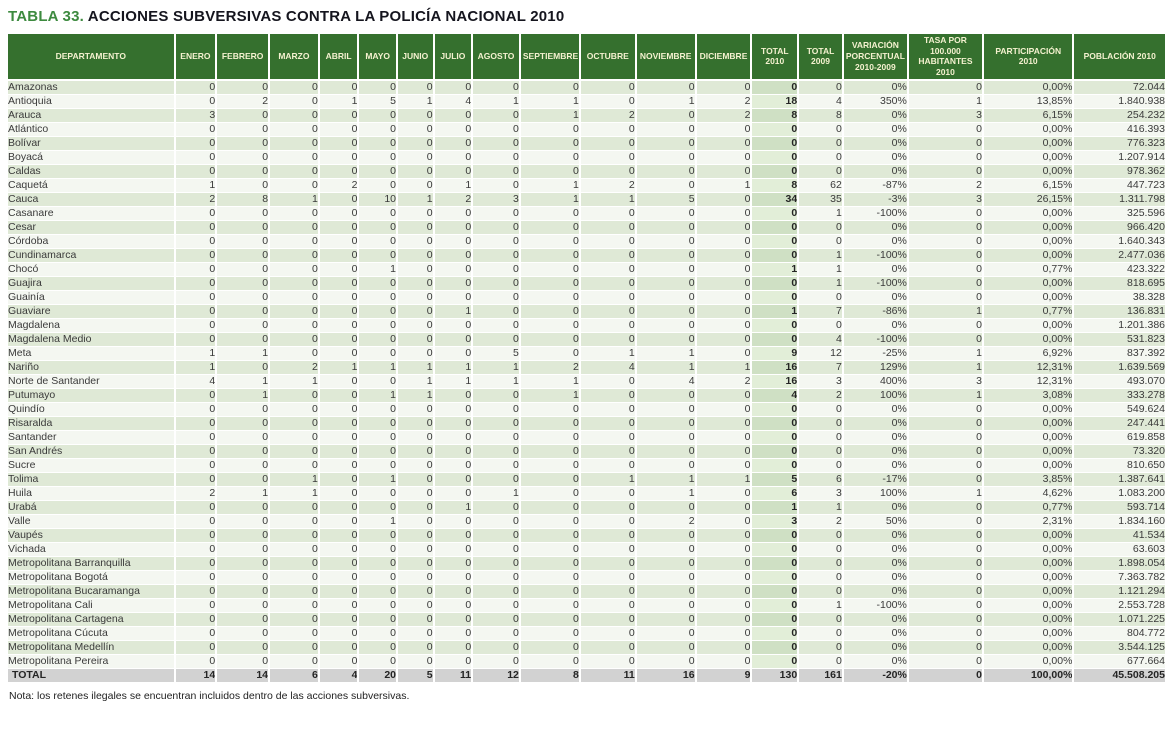 Image resolution: width=1173 pixels, height=750 pixels. I want to click on department-cell: Guainía, so click(92, 297).